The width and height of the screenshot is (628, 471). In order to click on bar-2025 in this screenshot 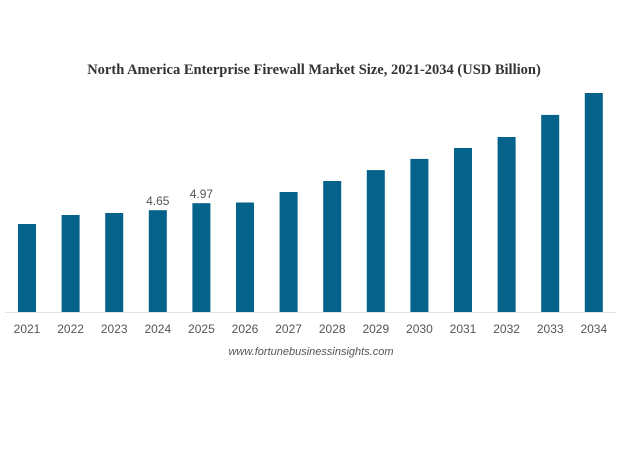, I will do `click(201, 257)`.